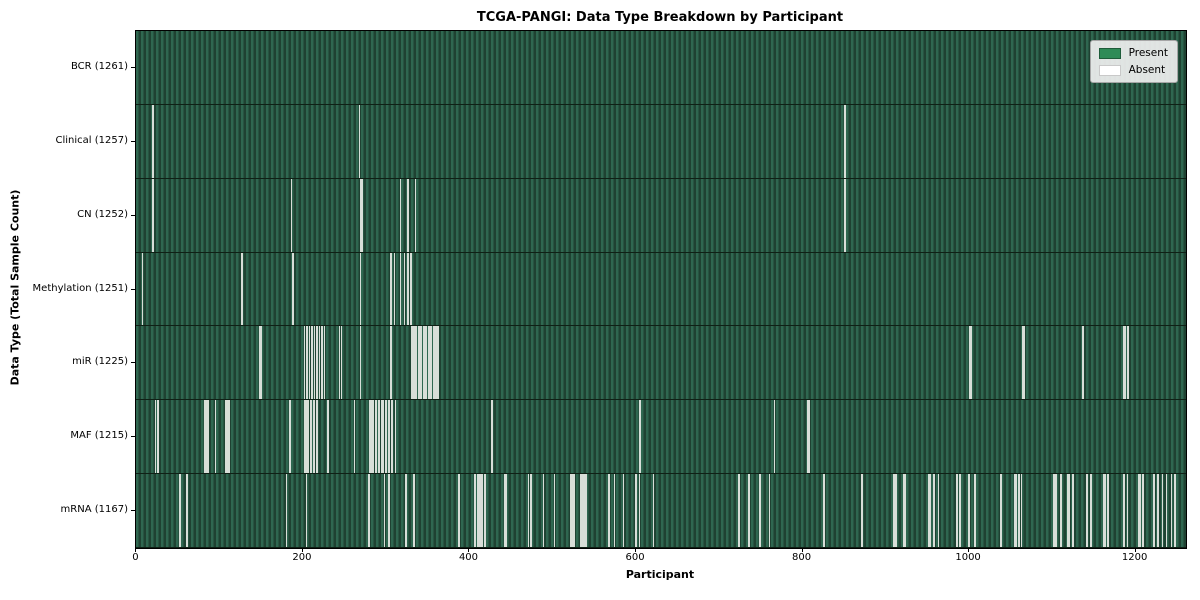 Image resolution: width=1200 pixels, height=600 pixels. Describe the element at coordinates (1109, 70) in the screenshot. I see `absent-swatch-icon` at that location.